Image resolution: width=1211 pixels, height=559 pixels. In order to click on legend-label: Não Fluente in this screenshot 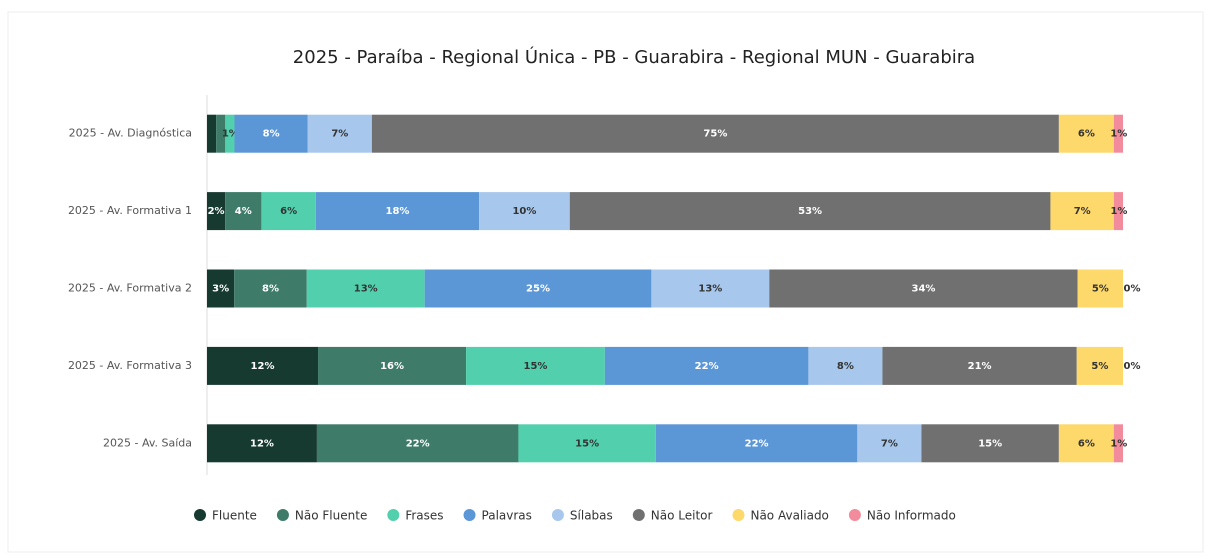, I will do `click(331, 516)`.